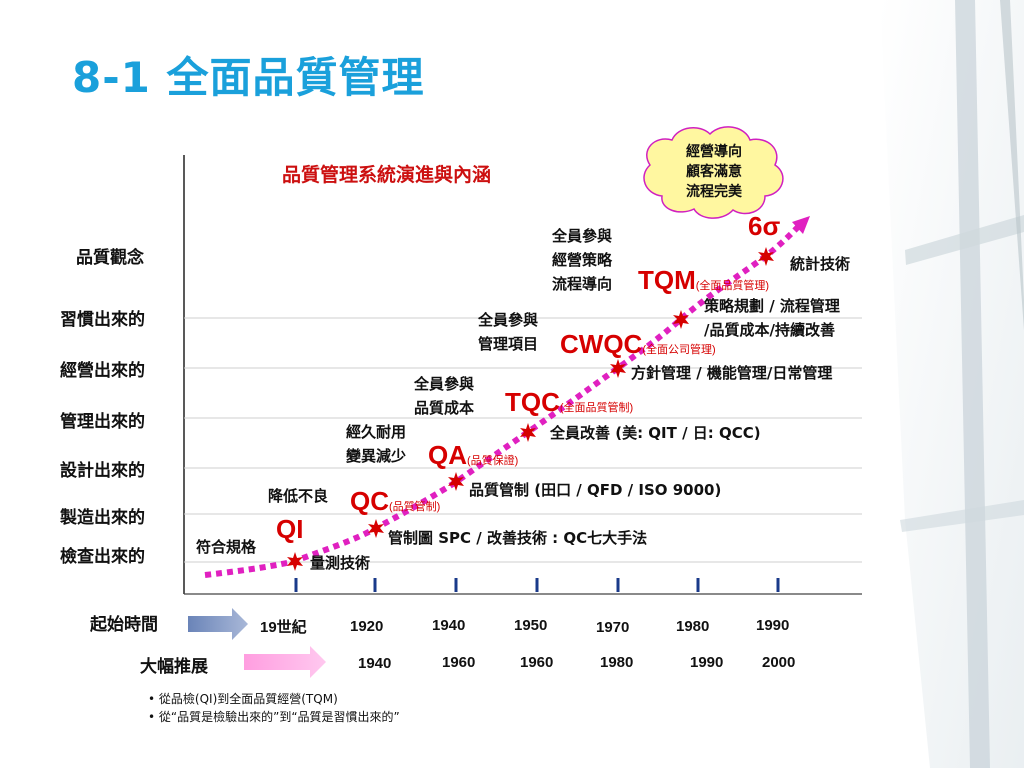 This screenshot has height=768, width=1024. Describe the element at coordinates (285, 662) in the screenshot. I see `expand-time-arrow` at that location.